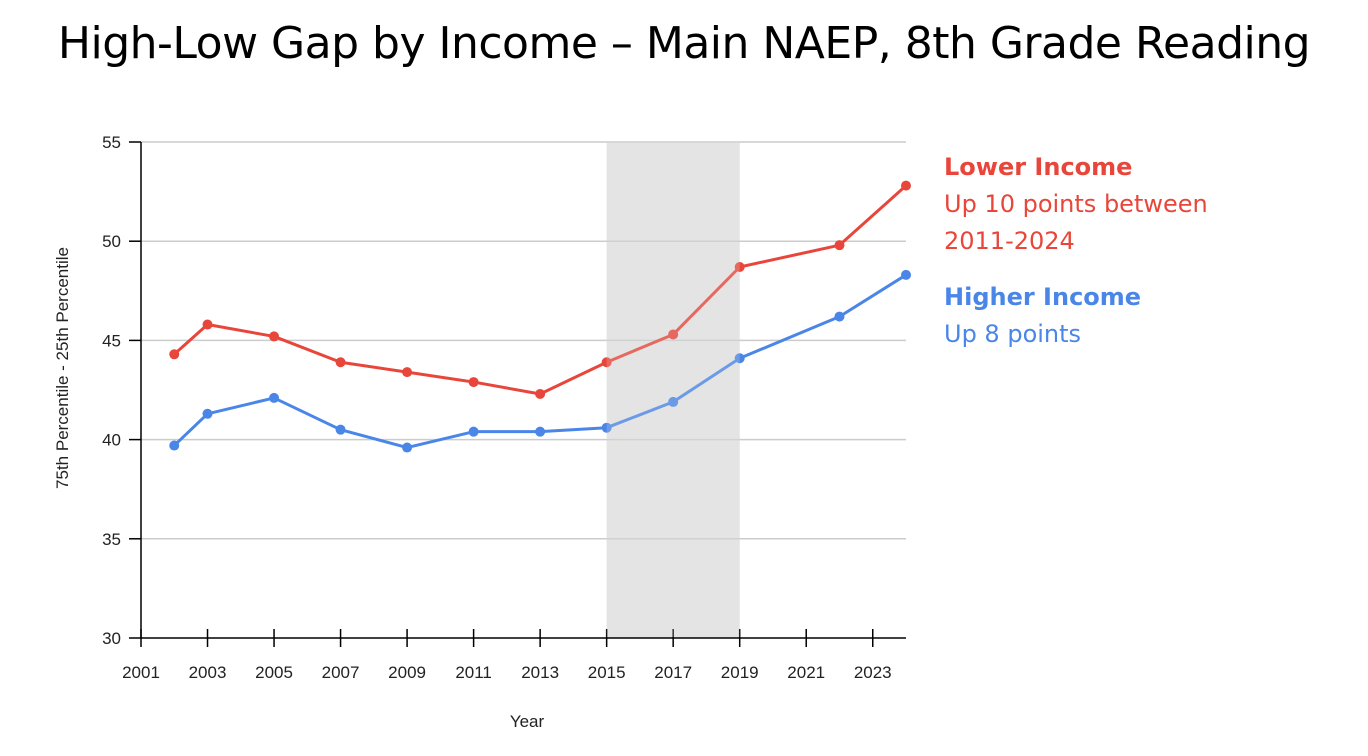 This screenshot has height=756, width=1368. I want to click on legend-lower-line2: 2011-2024, so click(1009, 241).